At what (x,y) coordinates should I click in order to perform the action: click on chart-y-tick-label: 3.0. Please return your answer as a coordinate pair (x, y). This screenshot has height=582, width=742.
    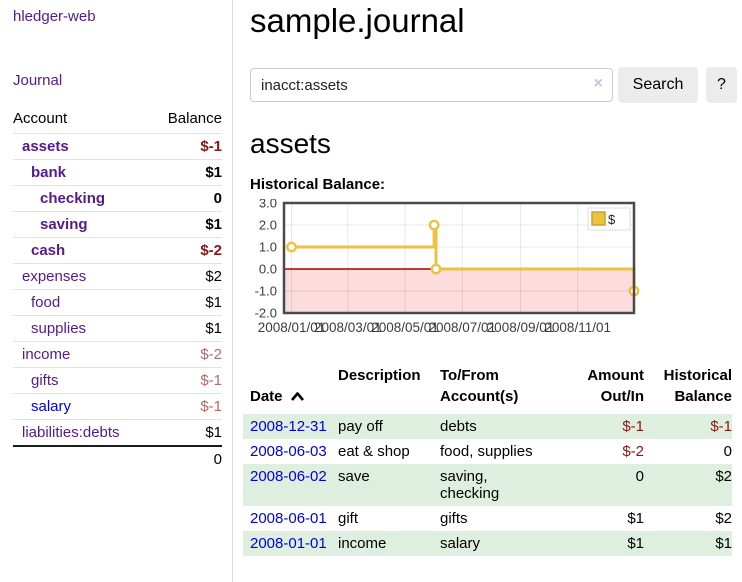
    Looking at the image, I should click on (268, 205).